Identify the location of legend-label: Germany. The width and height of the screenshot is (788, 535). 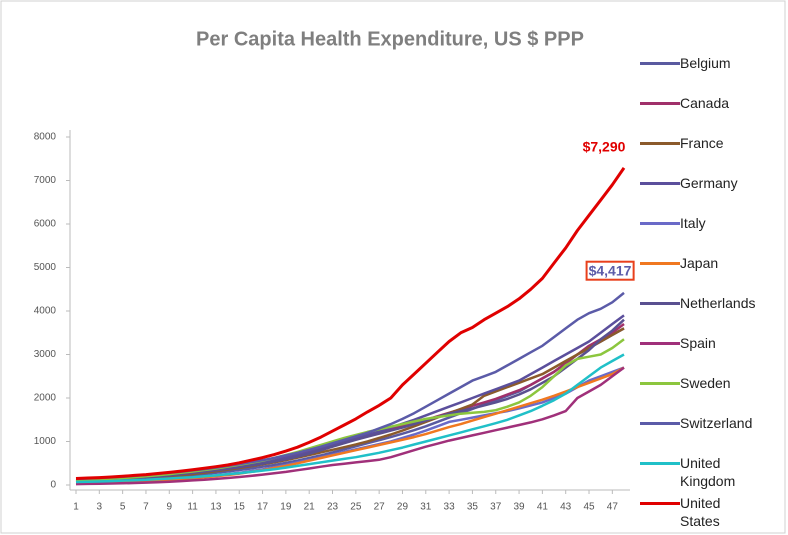
(709, 183).